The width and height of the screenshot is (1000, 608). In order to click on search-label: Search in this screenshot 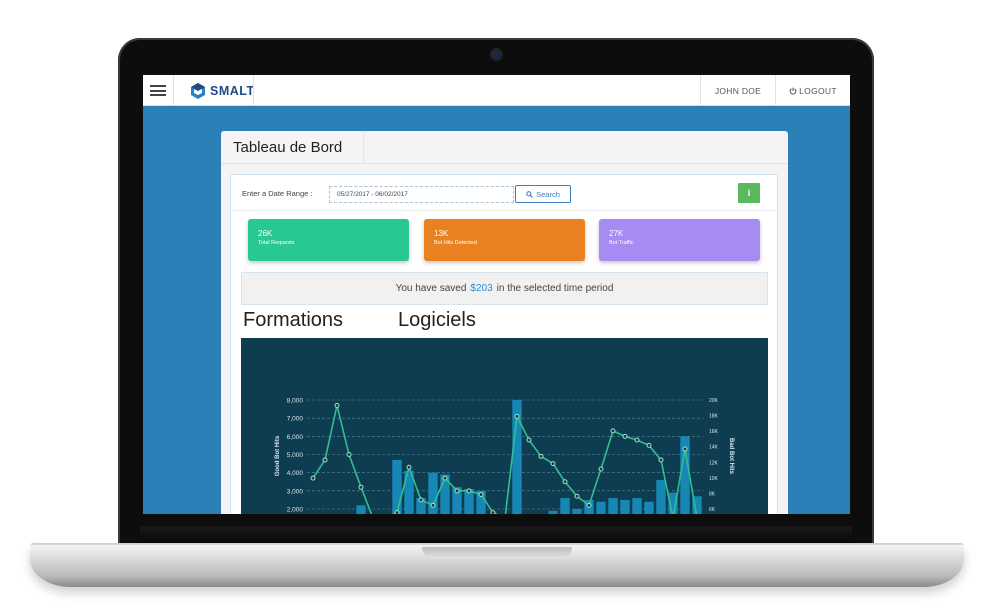, I will do `click(548, 194)`.